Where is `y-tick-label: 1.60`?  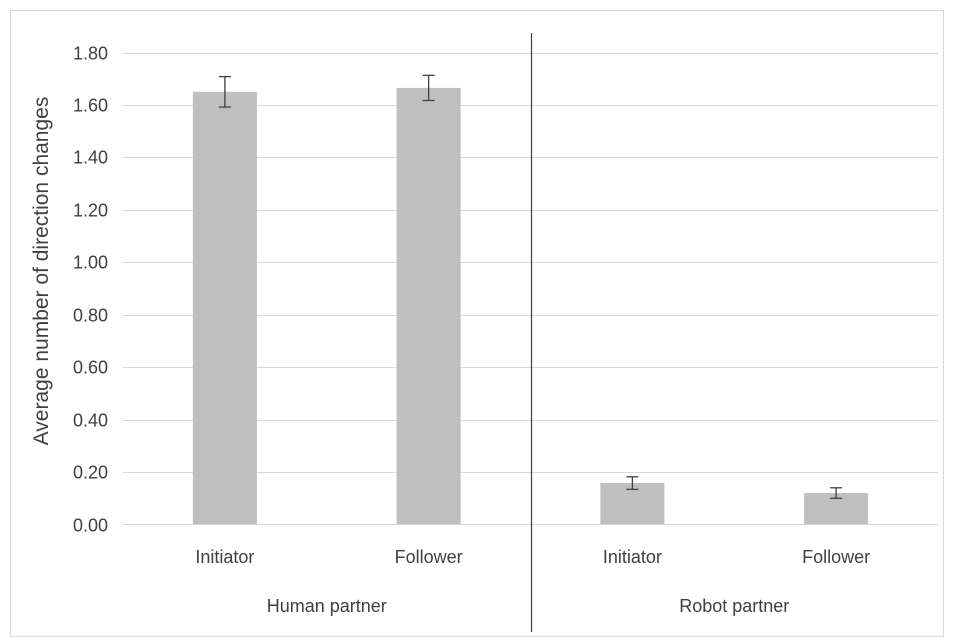
y-tick-label: 1.60 is located at coordinates (90, 106).